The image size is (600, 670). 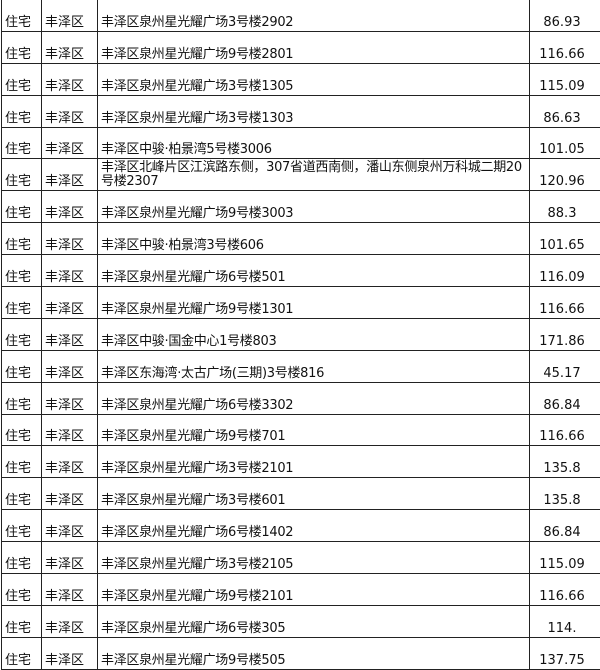 I want to click on address-cell: 丰泽区泉州星光耀广场9号楼2101, so click(x=314, y=590).